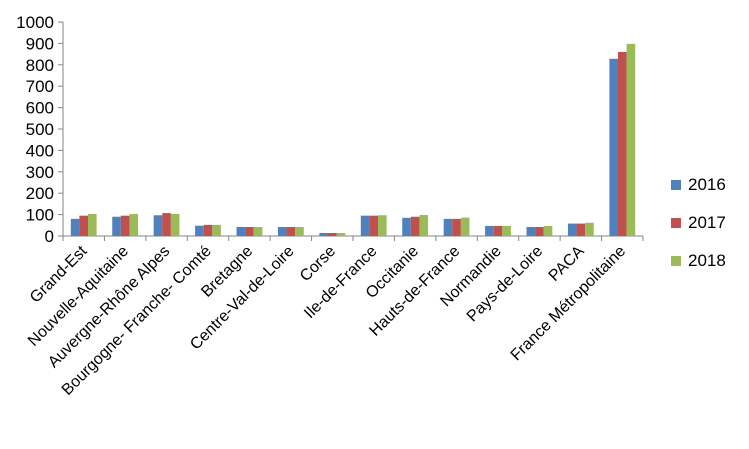 The width and height of the screenshot is (749, 449). I want to click on y-tick-label: 500, so click(40, 129).